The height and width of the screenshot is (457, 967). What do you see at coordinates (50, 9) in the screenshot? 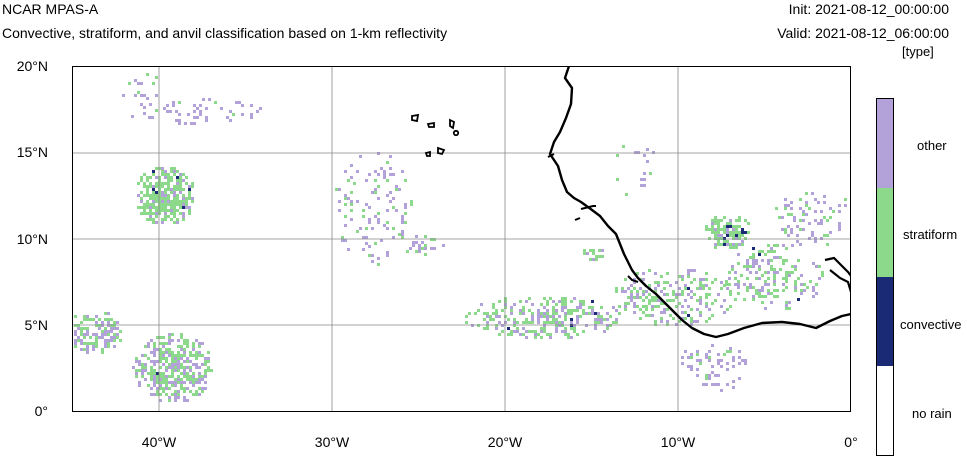
I see `model-title: NCAR MPAS-A` at bounding box center [50, 9].